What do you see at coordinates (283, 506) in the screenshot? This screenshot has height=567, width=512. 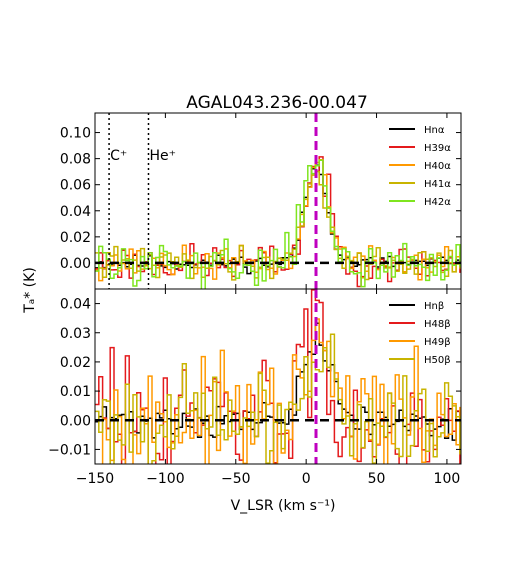 I see `x-axis-label: V_LSR (km s⁻¹)` at bounding box center [283, 506].